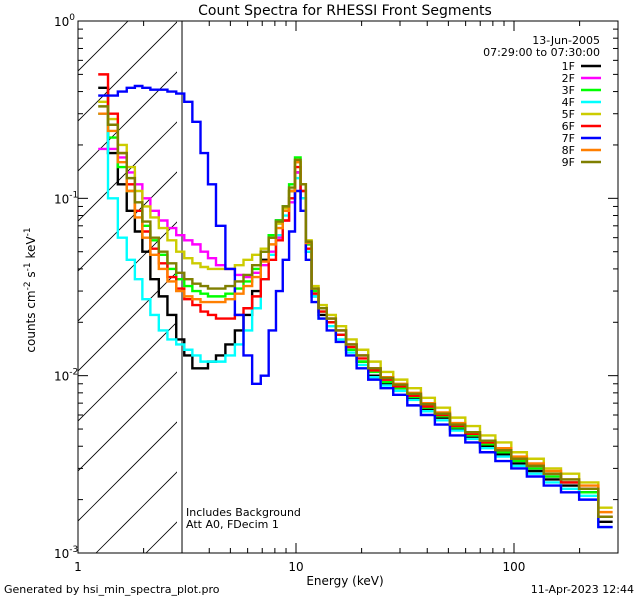  What do you see at coordinates (514, 567) in the screenshot?
I see `x-tick-label: 100` at bounding box center [514, 567].